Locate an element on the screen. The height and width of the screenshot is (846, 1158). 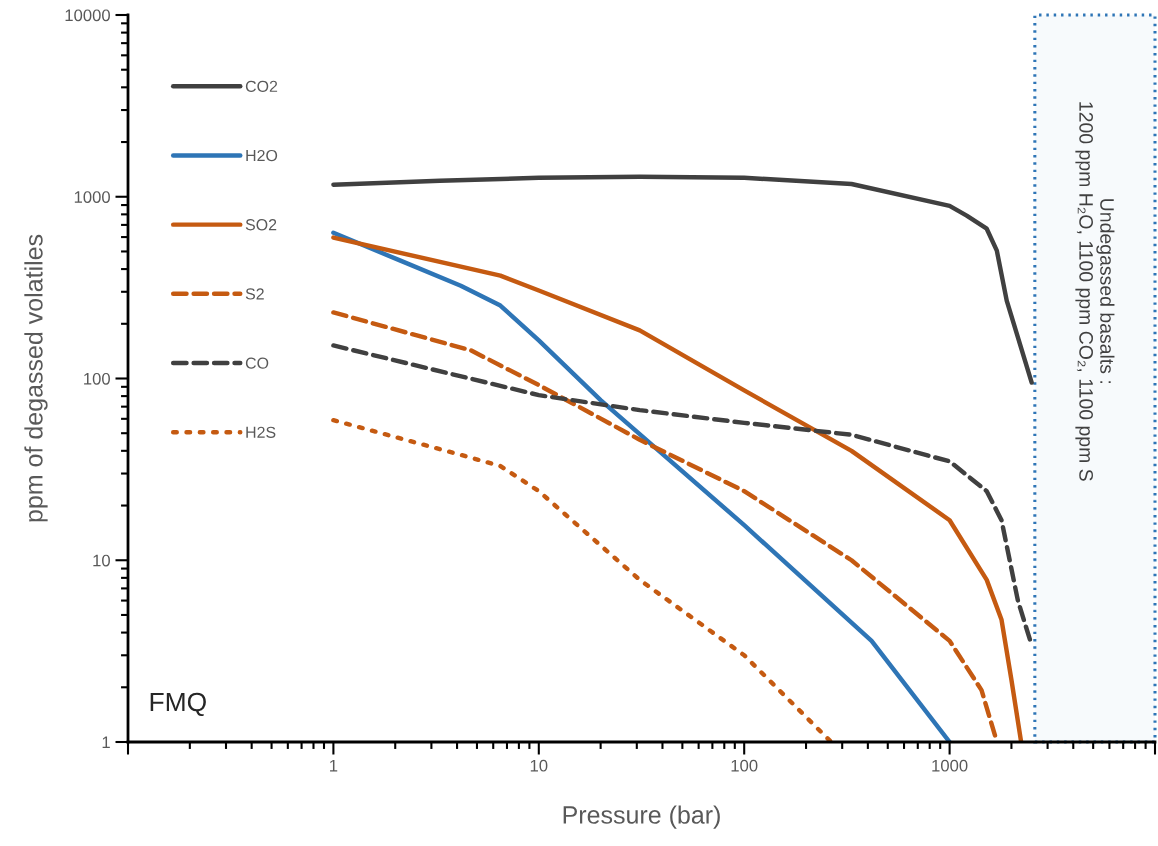
x-tick-label: 1000 is located at coordinates (950, 765).